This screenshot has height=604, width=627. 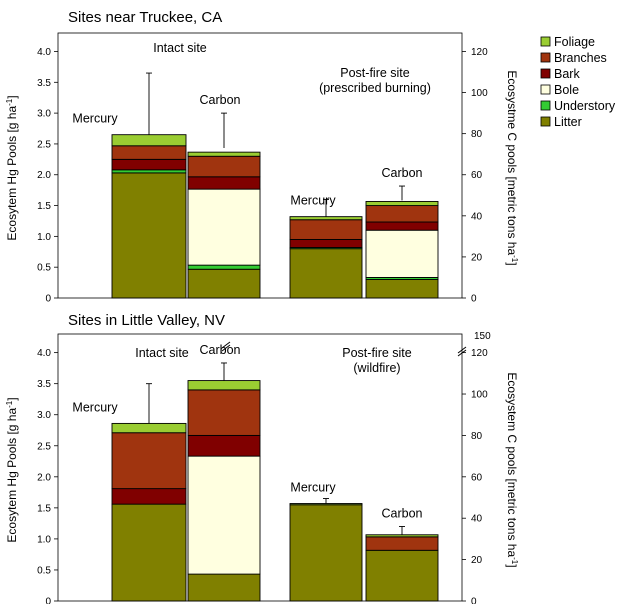 I want to click on right-axis-label: Ecosystem C pools [metric tons ha-1], so click(x=512, y=469).